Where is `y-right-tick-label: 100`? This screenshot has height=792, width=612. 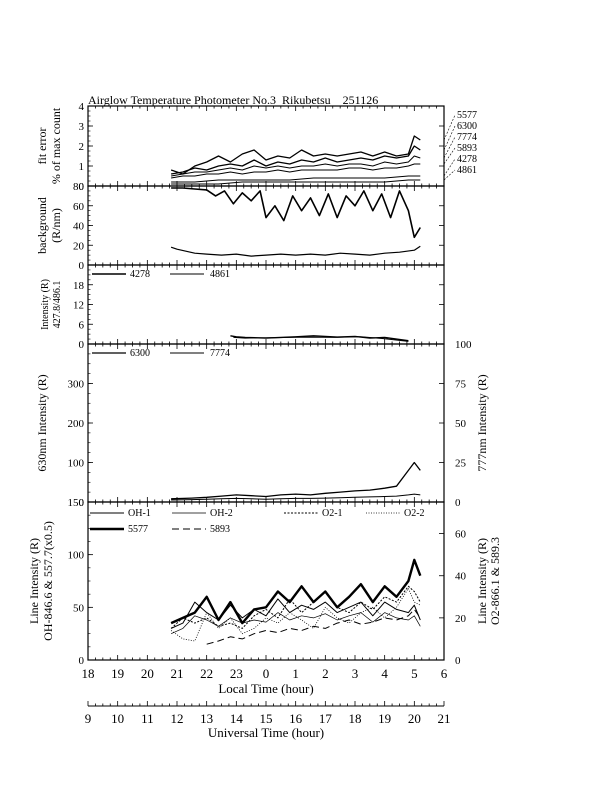
y-right-tick-label: 100 is located at coordinates (463, 345).